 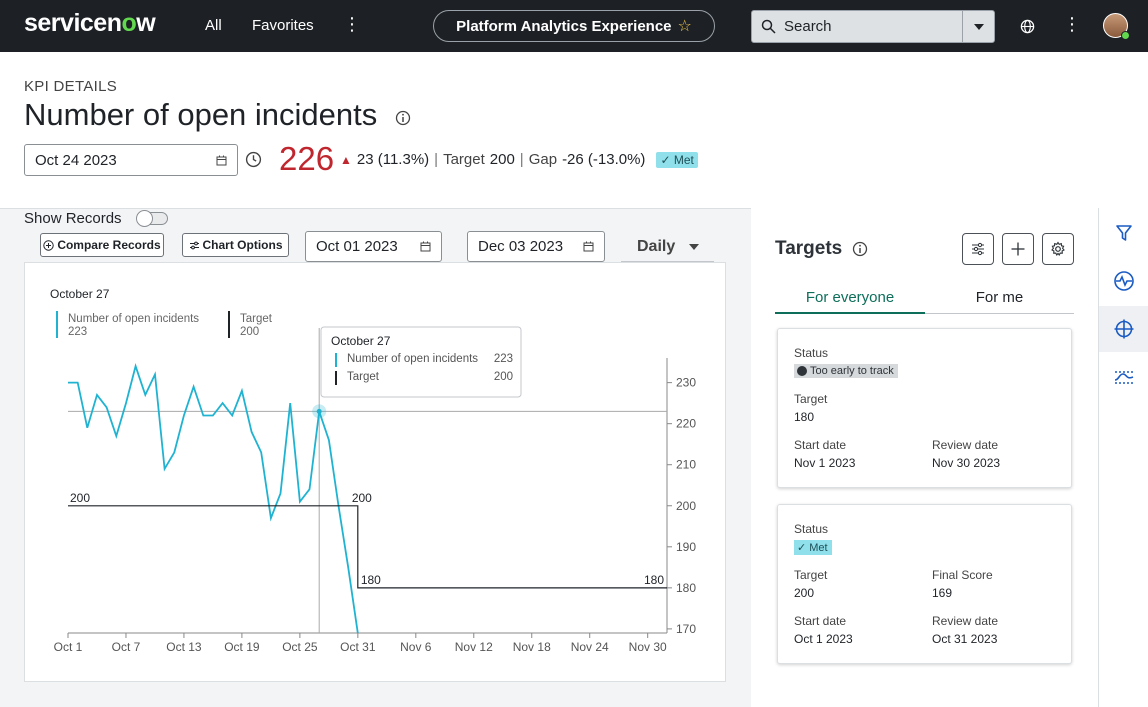 What do you see at coordinates (283, 25) in the screenshot?
I see `nav-favorites: Favorites` at bounding box center [283, 25].